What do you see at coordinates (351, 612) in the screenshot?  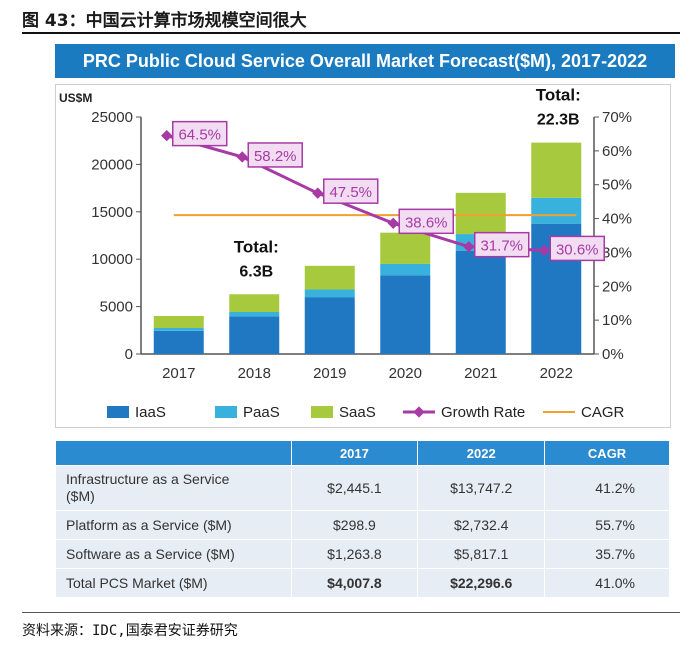 I see `bottom-divider` at bounding box center [351, 612].